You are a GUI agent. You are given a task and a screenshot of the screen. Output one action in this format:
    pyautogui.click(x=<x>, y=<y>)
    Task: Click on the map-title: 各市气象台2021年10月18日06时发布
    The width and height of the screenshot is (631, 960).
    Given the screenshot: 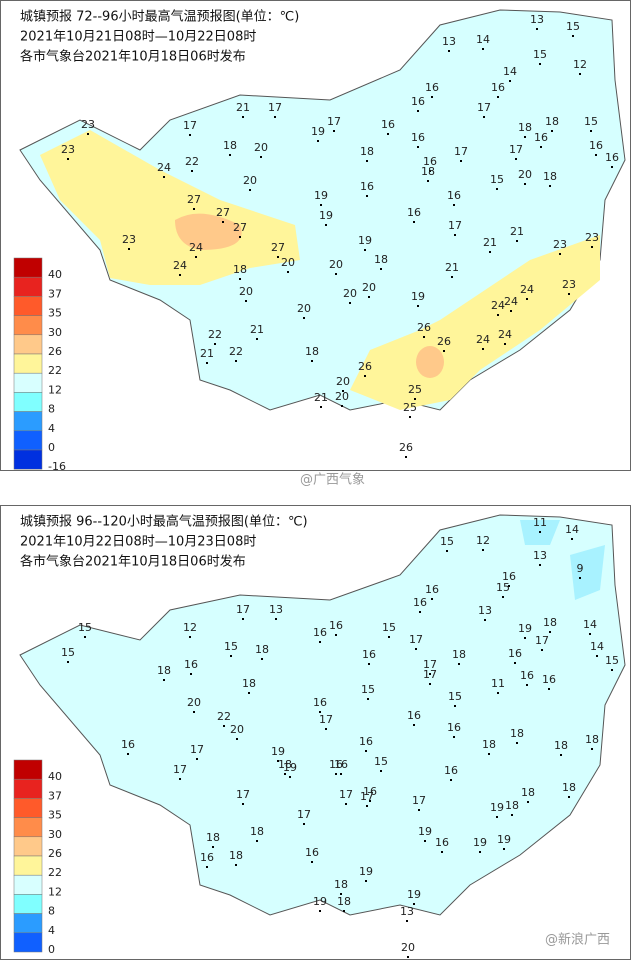 What is the action you would take?
    pyautogui.click(x=133, y=562)
    